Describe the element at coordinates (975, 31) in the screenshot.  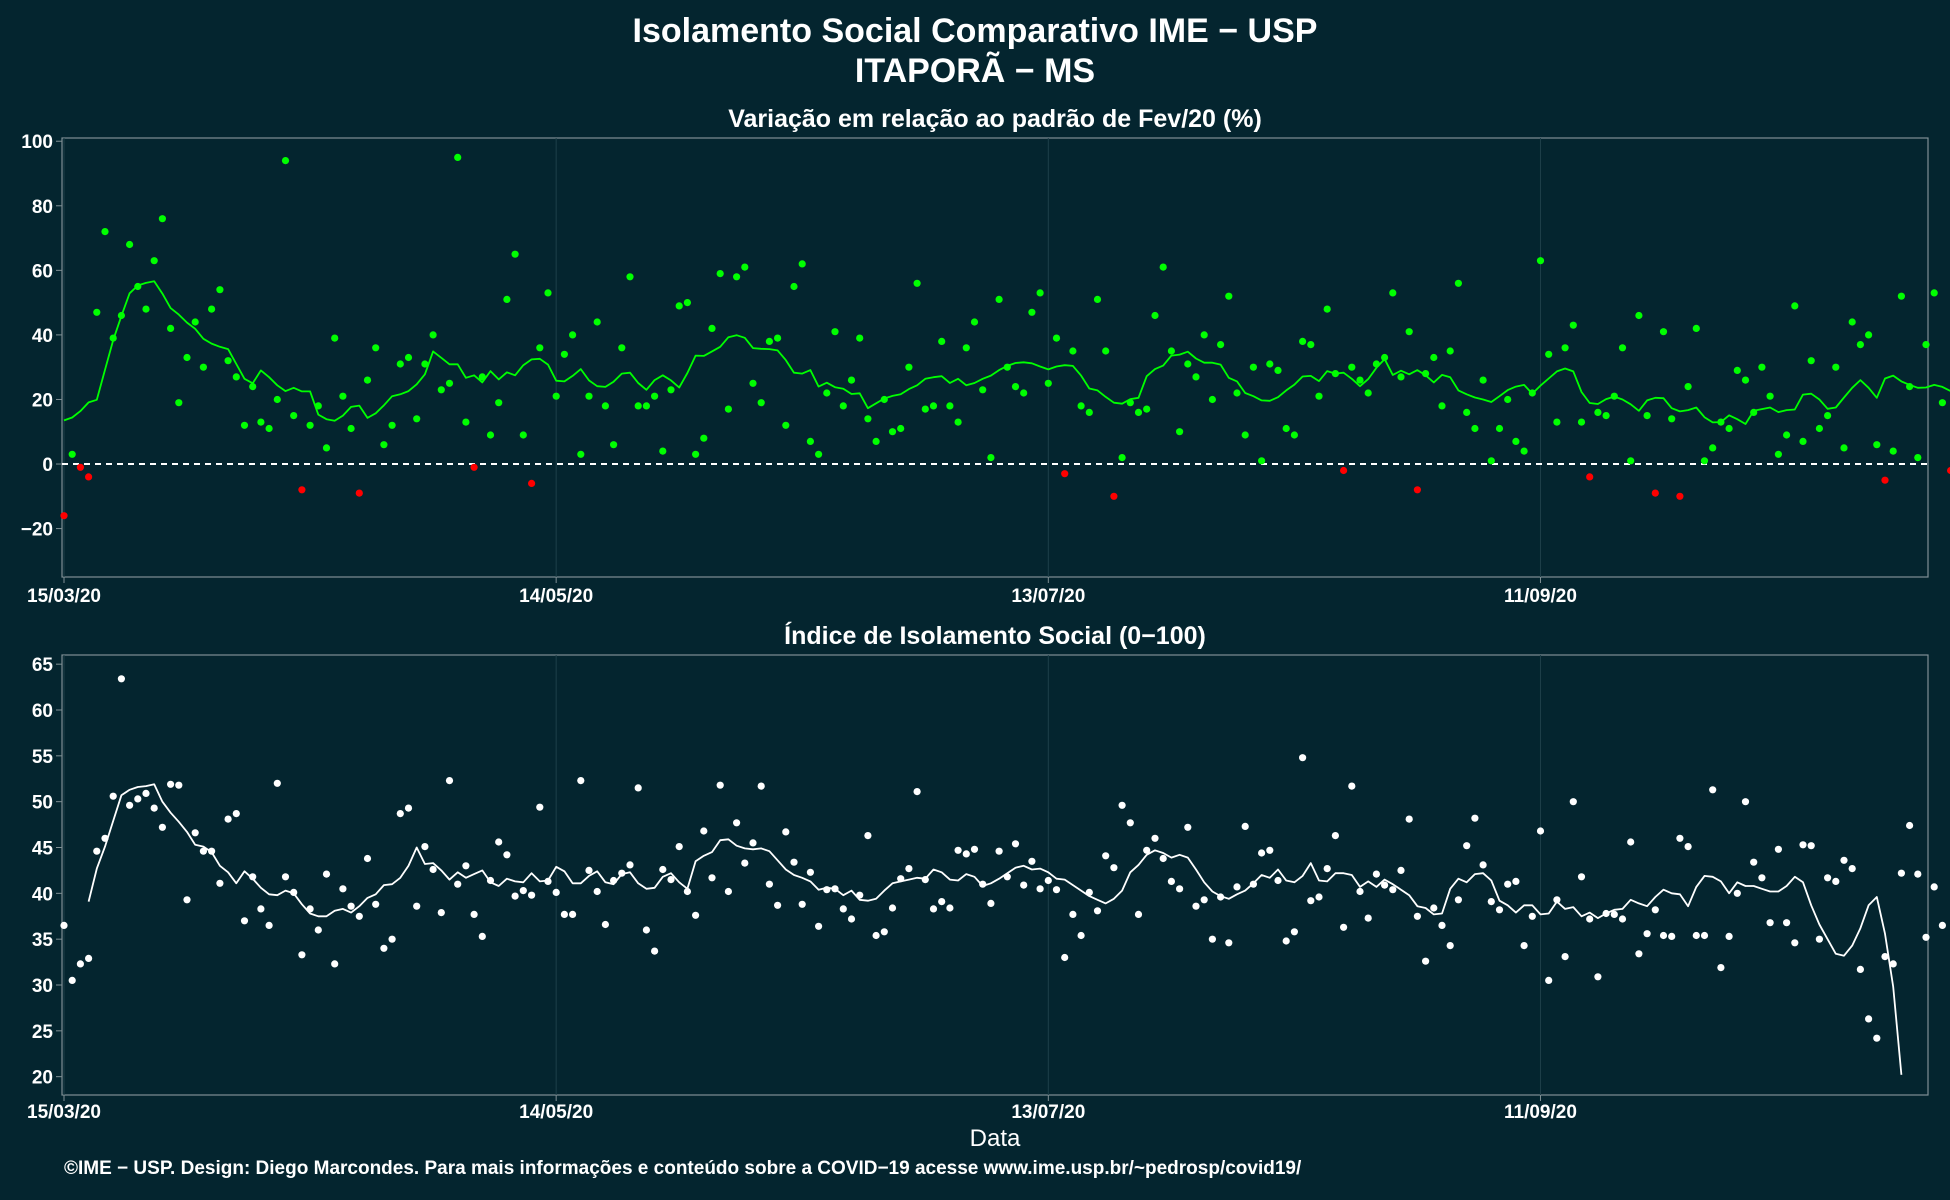
I see `figure-title: Isolamento Social Comparativo IME − USP` at that location.